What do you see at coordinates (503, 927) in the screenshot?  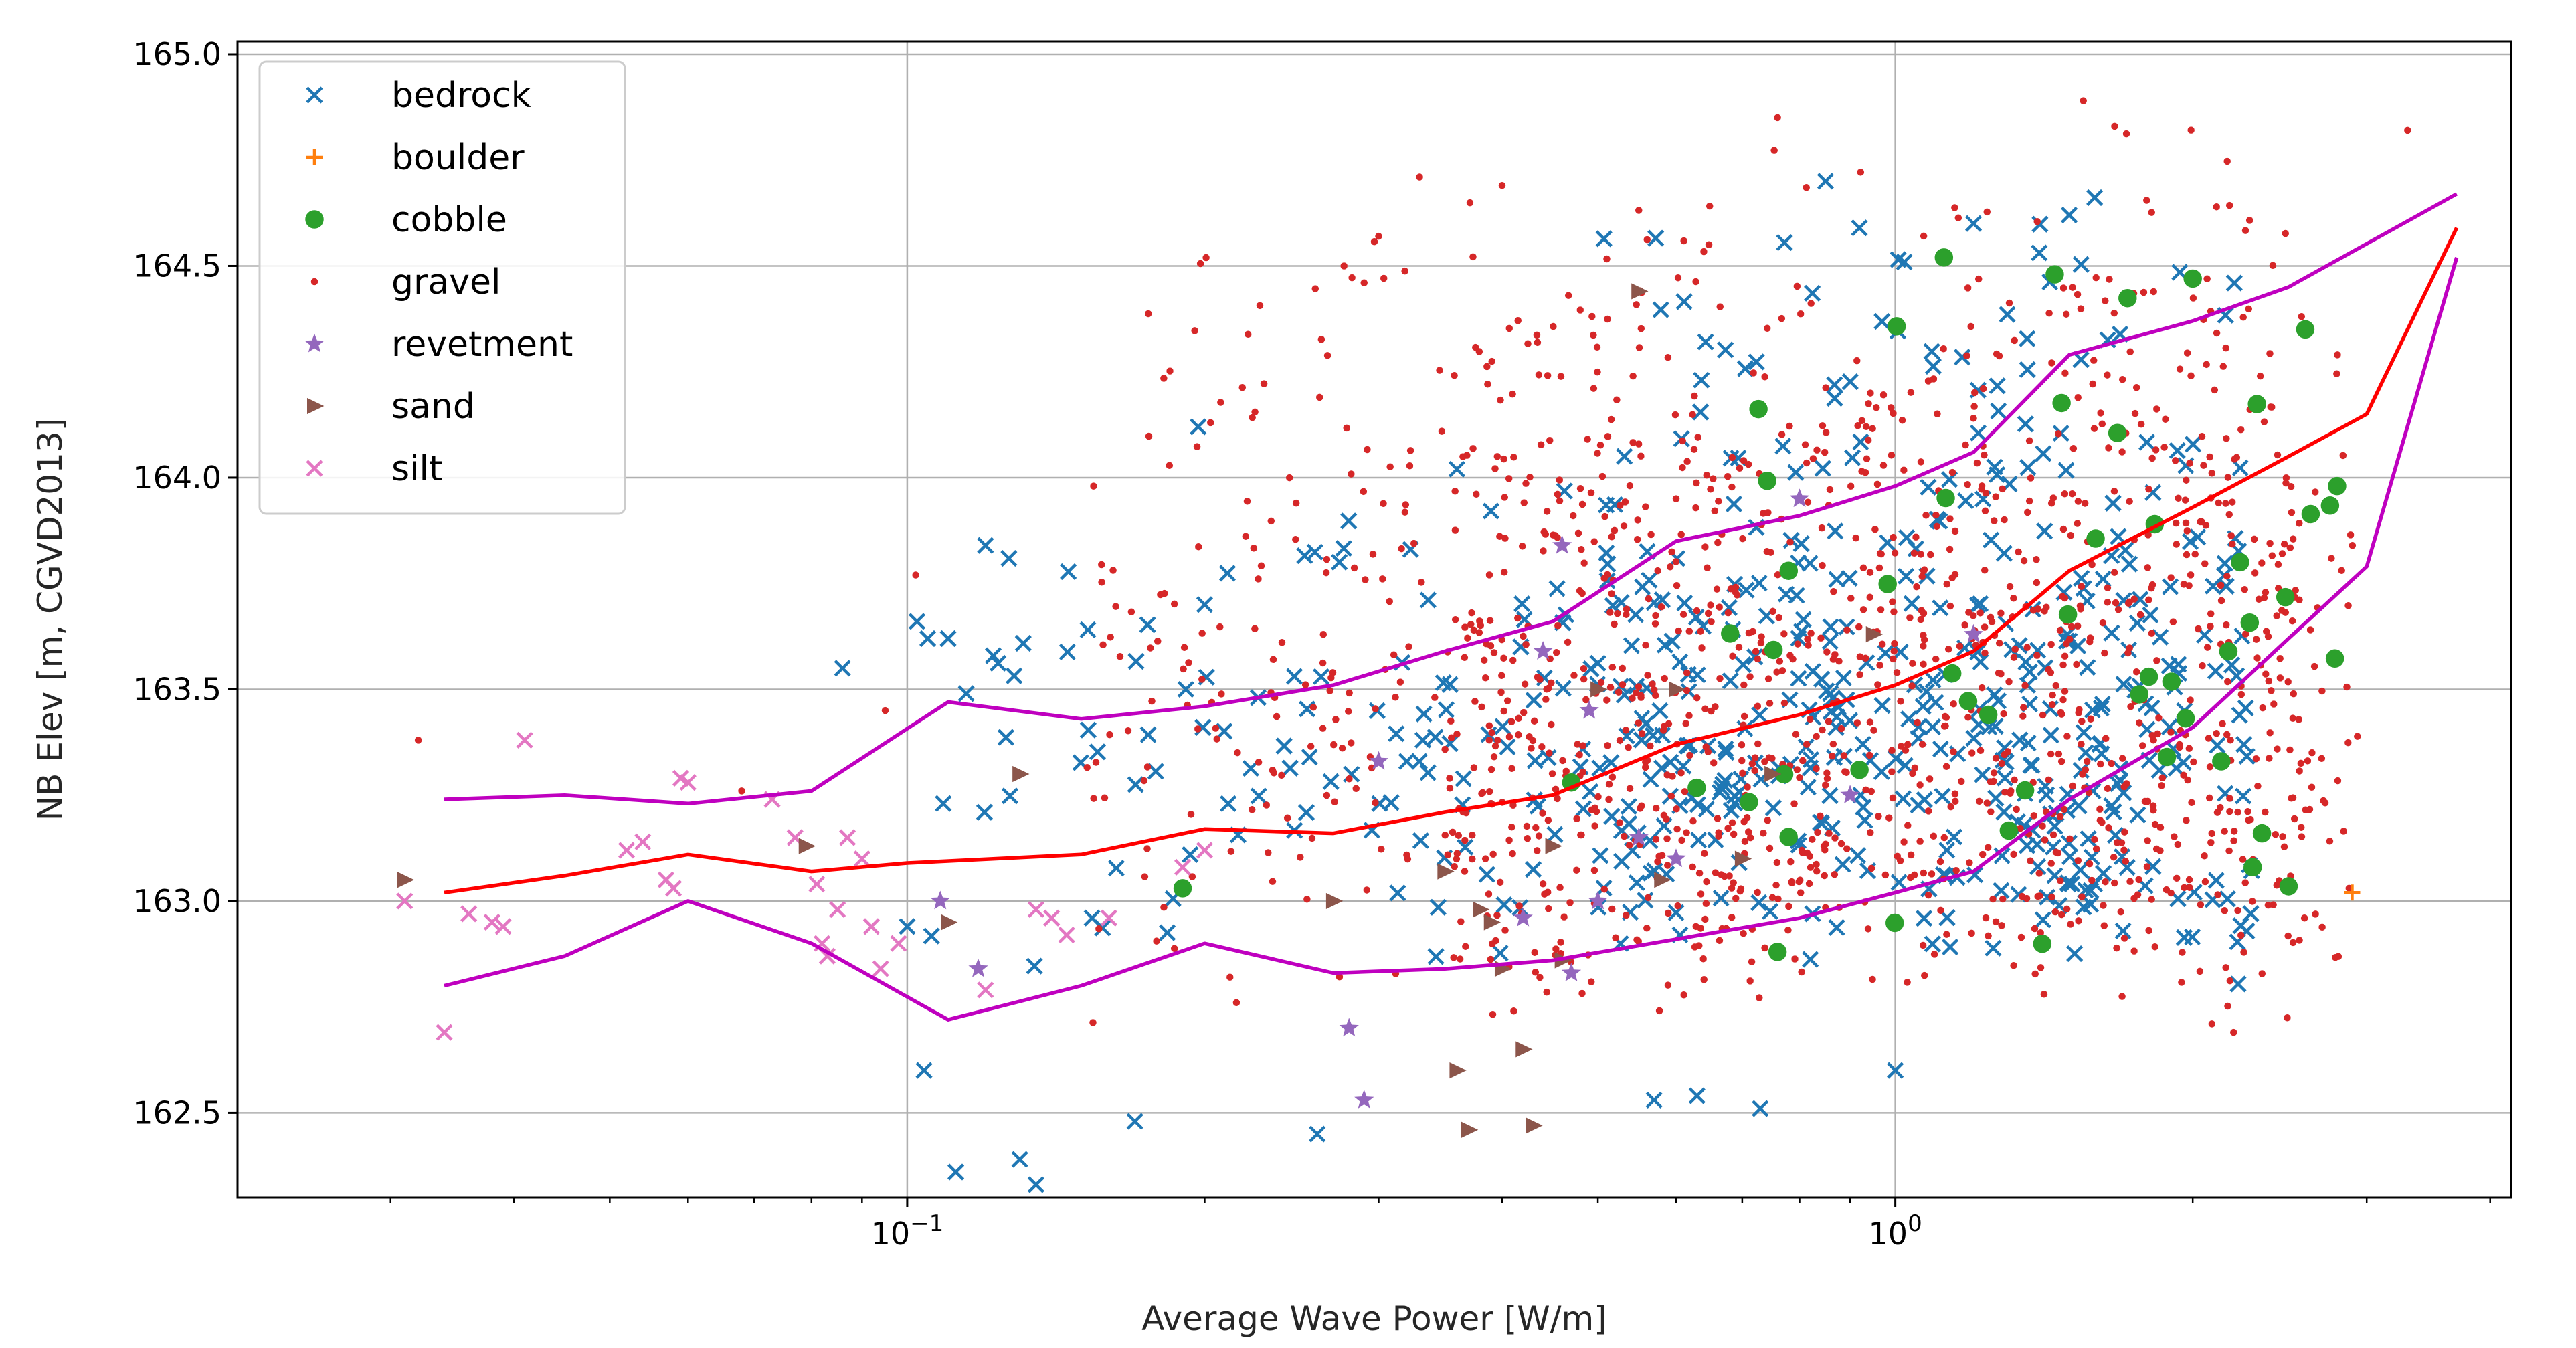 I see `data-point-silt` at bounding box center [503, 927].